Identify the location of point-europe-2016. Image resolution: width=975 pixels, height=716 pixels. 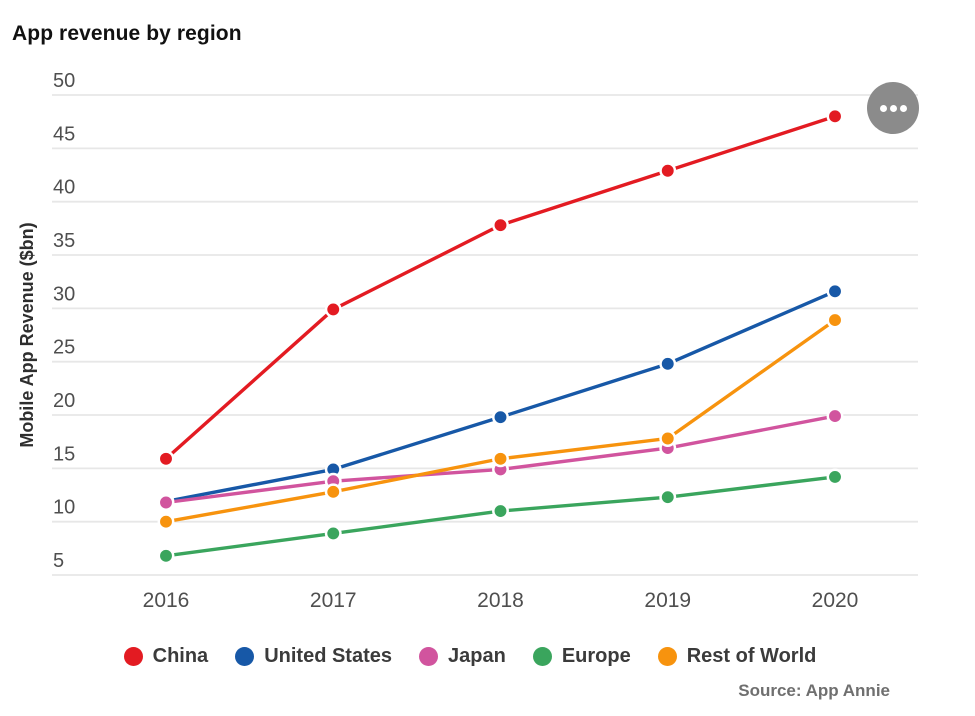
(166, 556).